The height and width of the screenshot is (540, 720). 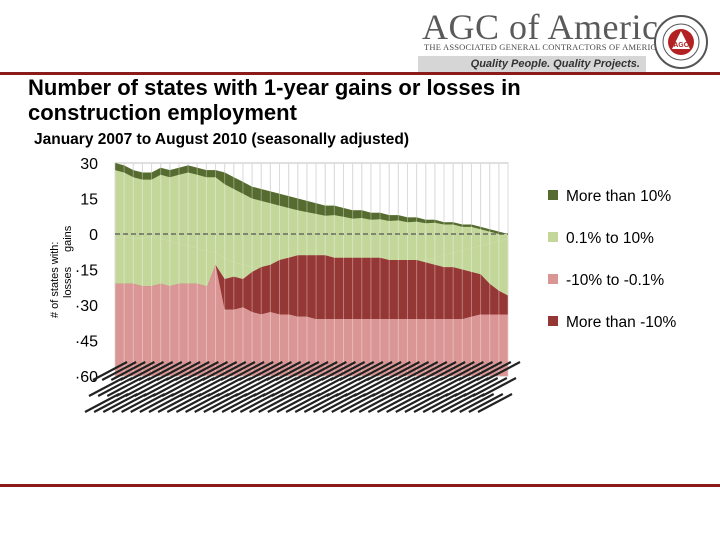 What do you see at coordinates (360, 73) in the screenshot?
I see `top-divider` at bounding box center [360, 73].